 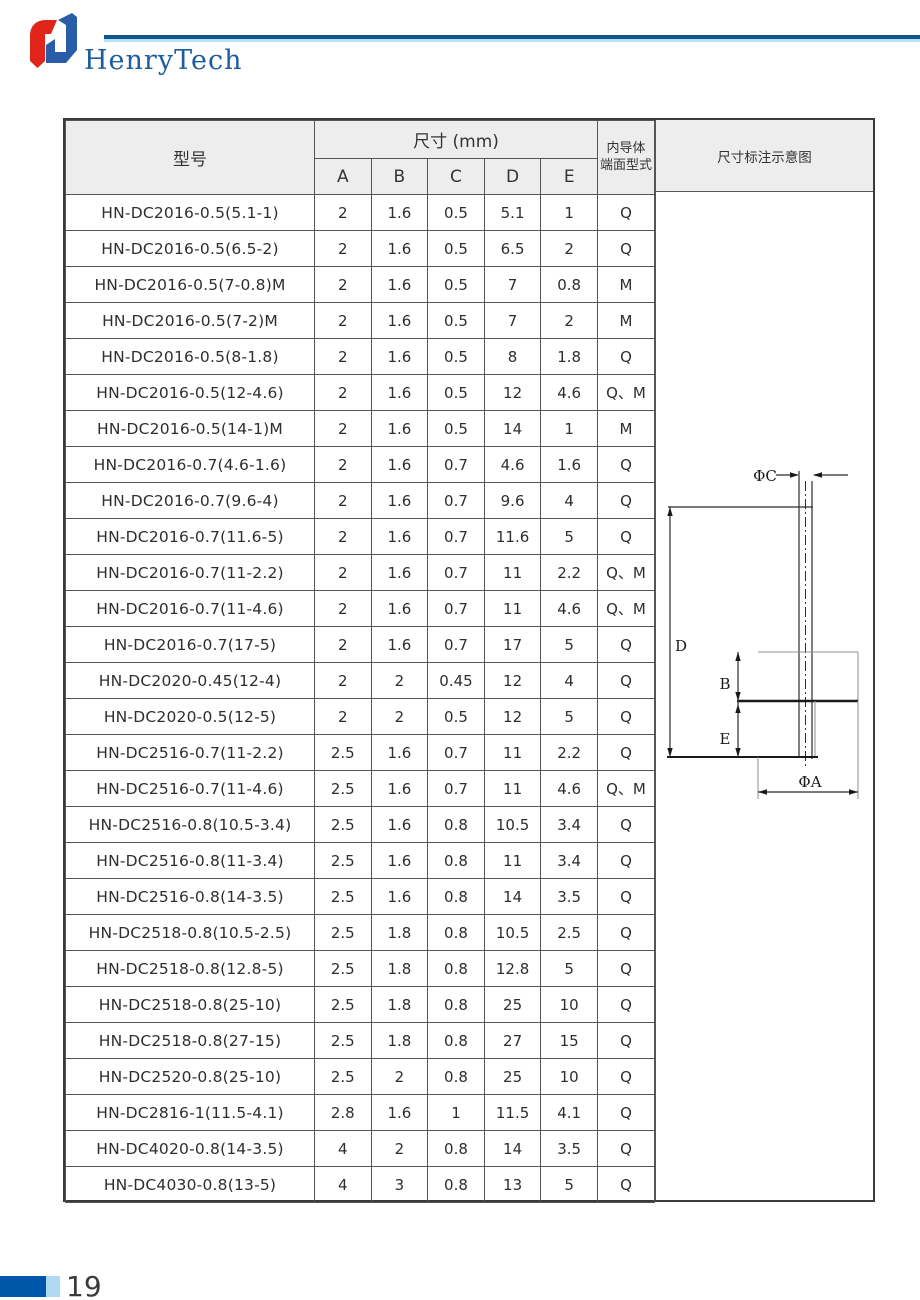 I want to click on dim-d-cell: 7, so click(x=512, y=284).